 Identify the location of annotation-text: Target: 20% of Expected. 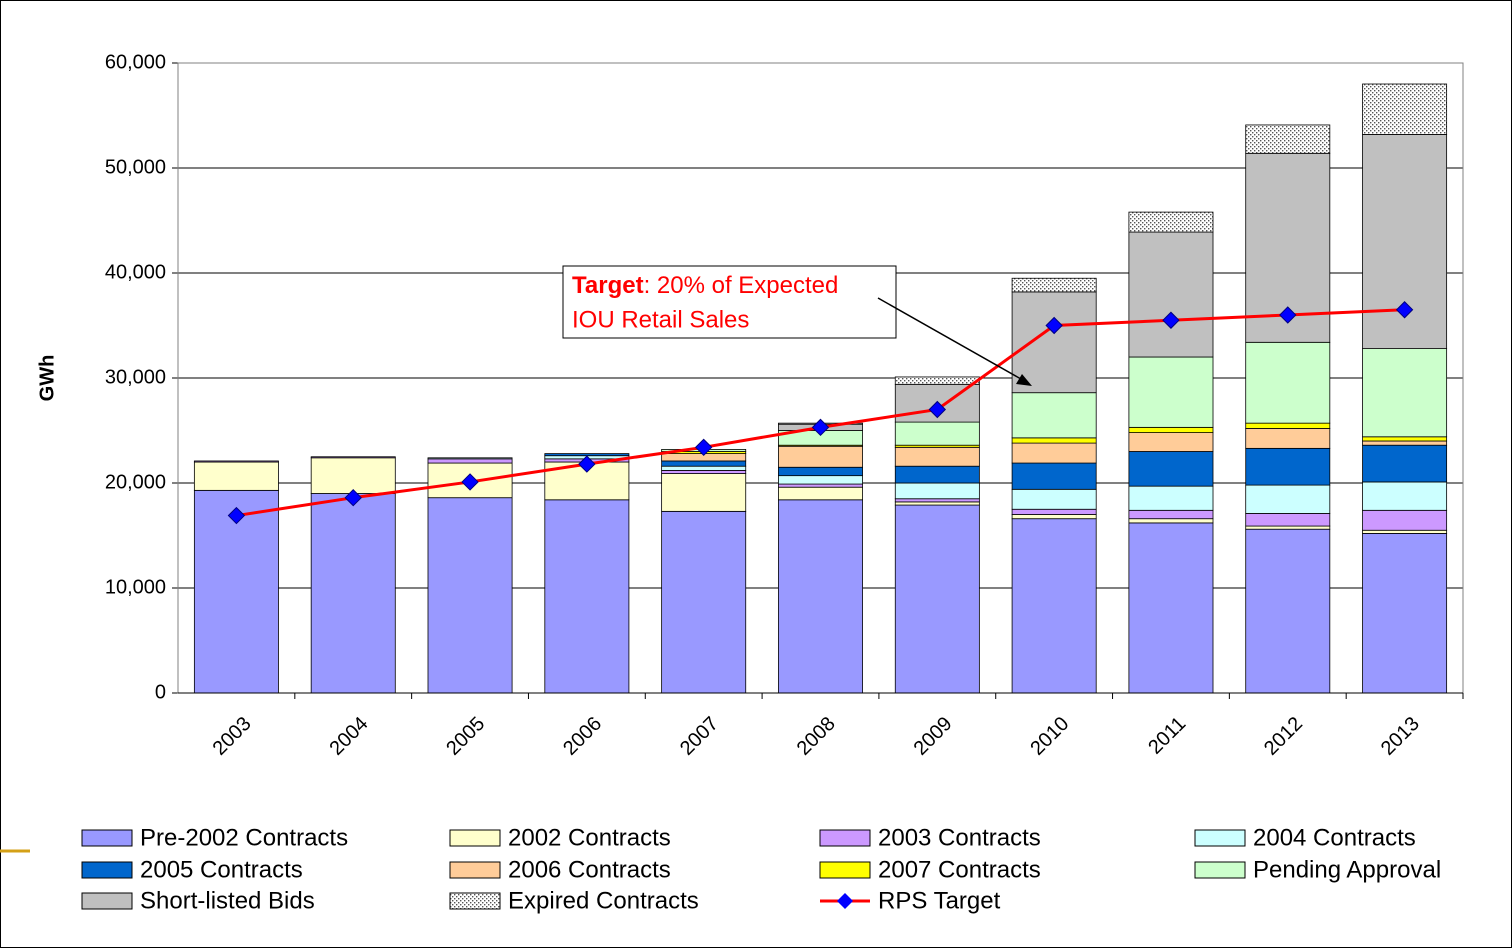
(705, 285).